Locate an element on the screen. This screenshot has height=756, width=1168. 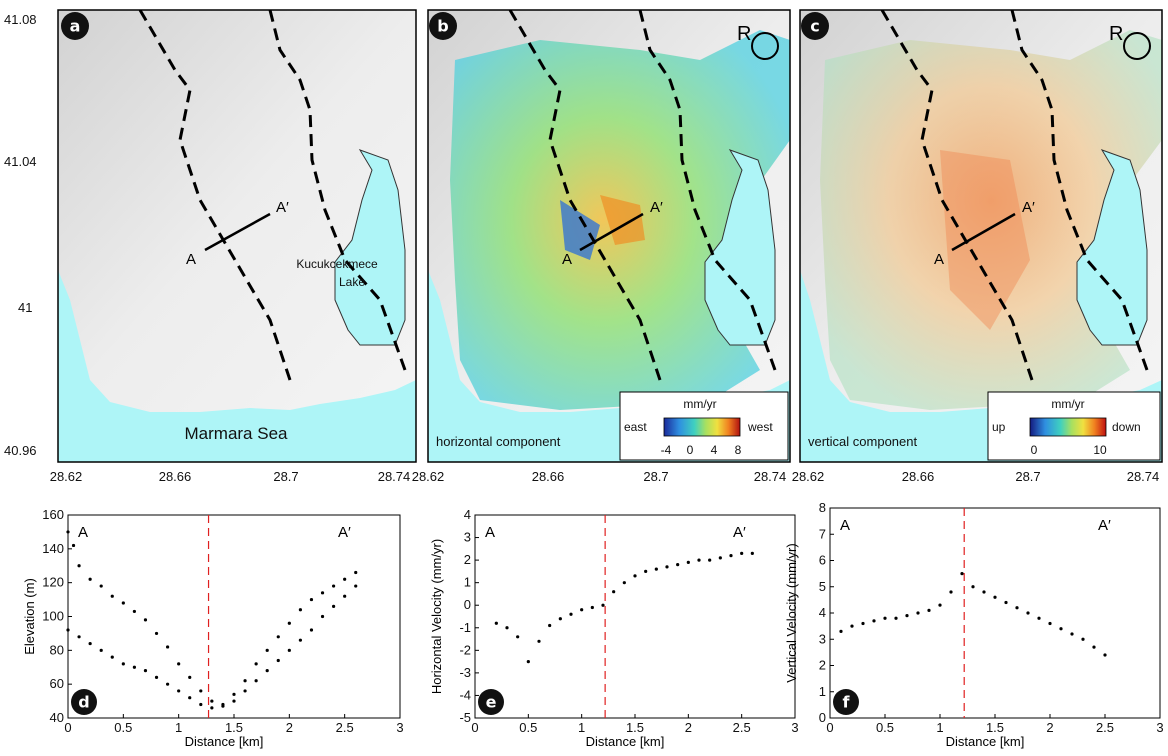
velocity-field is located at coordinates (991, 220).